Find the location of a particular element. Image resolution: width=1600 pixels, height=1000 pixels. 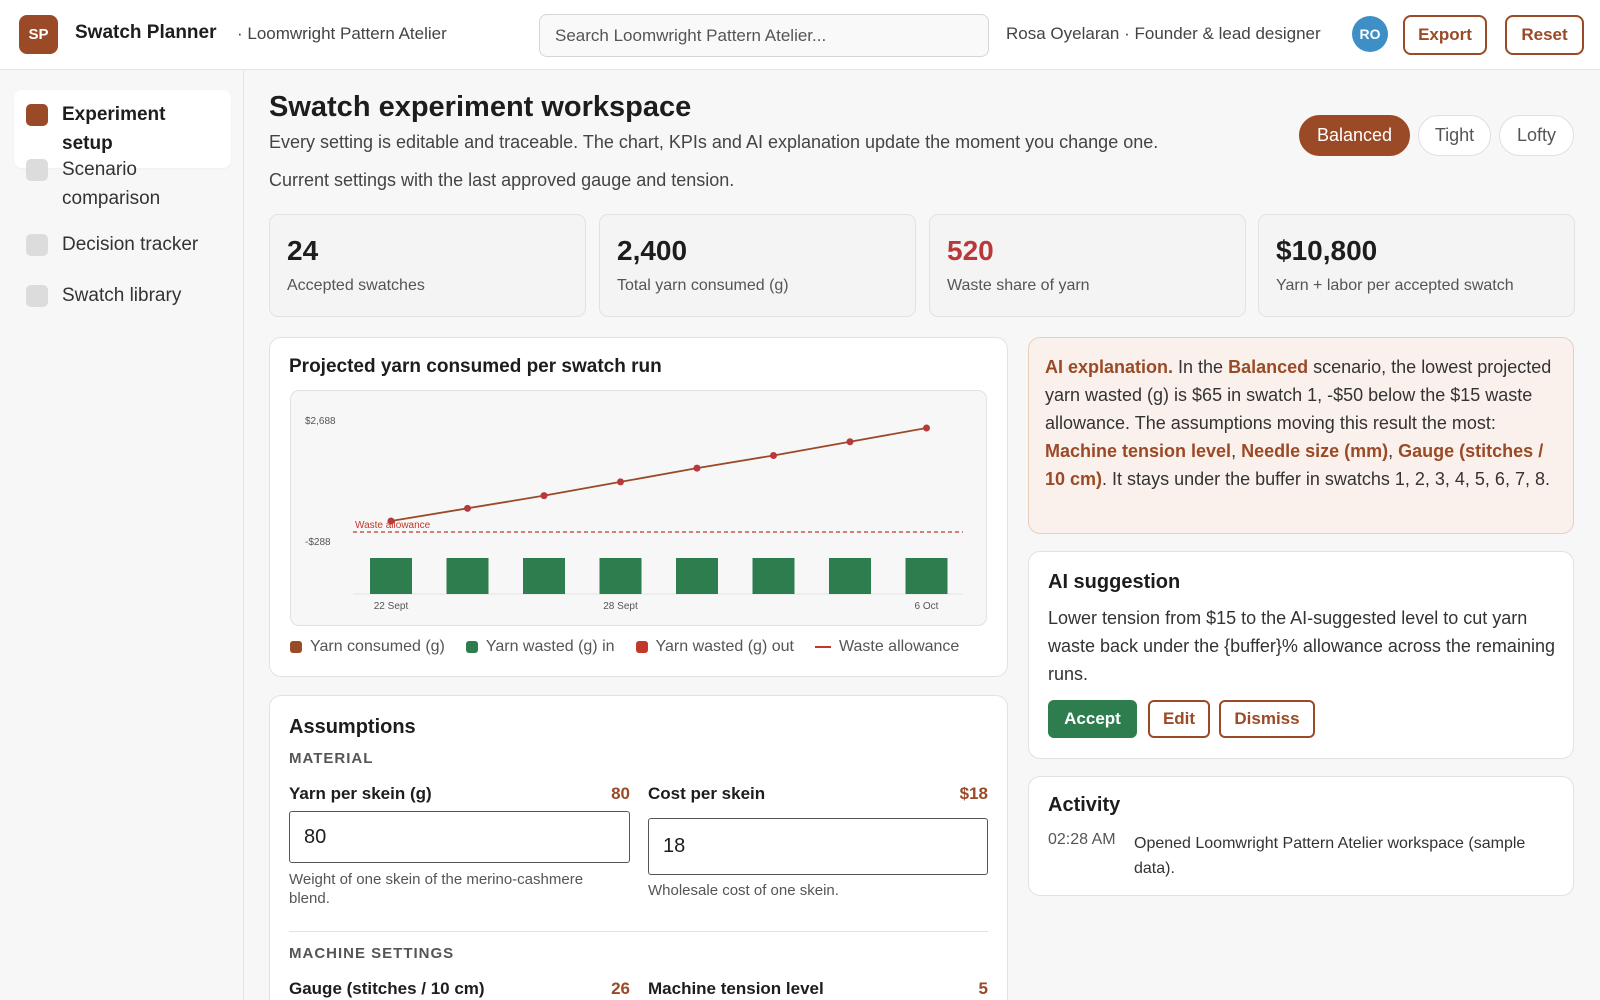

waste-allowance-label: Waste allowance is located at coordinates (393, 525).